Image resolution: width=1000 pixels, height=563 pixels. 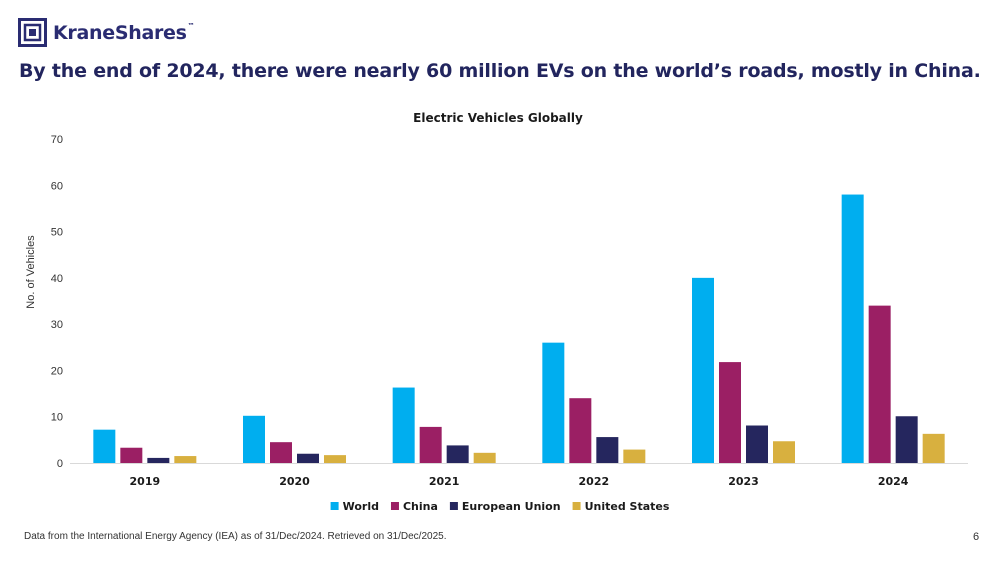 I want to click on bar-united-states-2023, so click(x=784, y=452).